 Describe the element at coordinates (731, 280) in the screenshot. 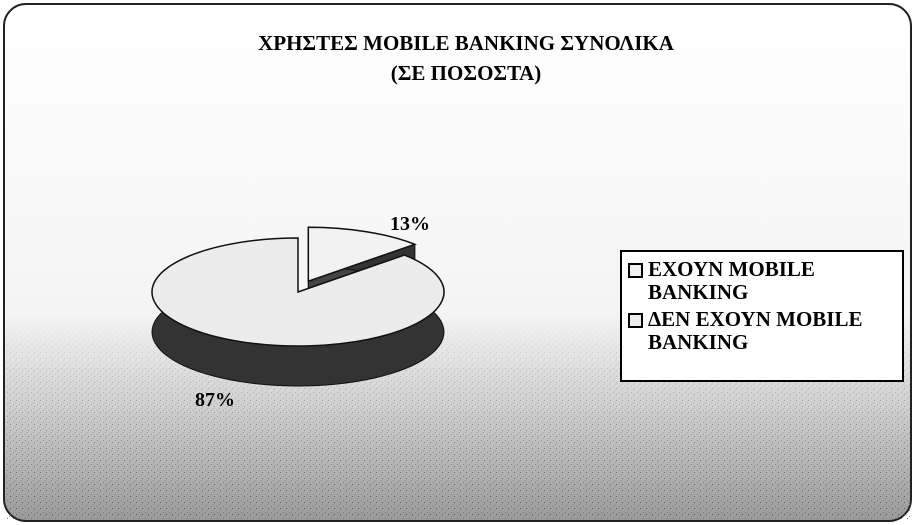

I see `legend-label: ΕΧΟΥΝ MOBILE BANKING` at that location.